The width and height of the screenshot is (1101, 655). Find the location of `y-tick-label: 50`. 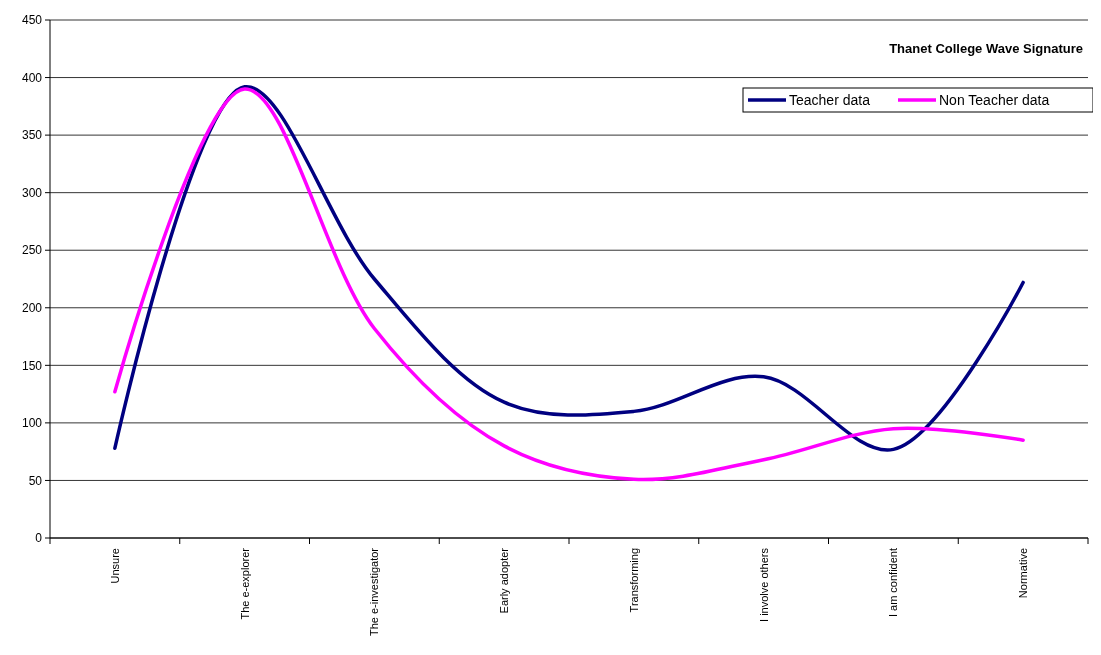

y-tick-label: 50 is located at coordinates (35, 480).